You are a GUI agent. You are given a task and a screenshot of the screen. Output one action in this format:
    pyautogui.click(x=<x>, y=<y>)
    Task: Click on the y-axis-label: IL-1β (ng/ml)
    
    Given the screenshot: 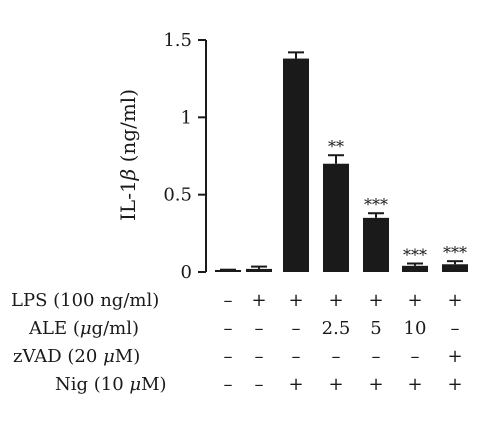 What is the action you would take?
    pyautogui.click(x=128, y=155)
    